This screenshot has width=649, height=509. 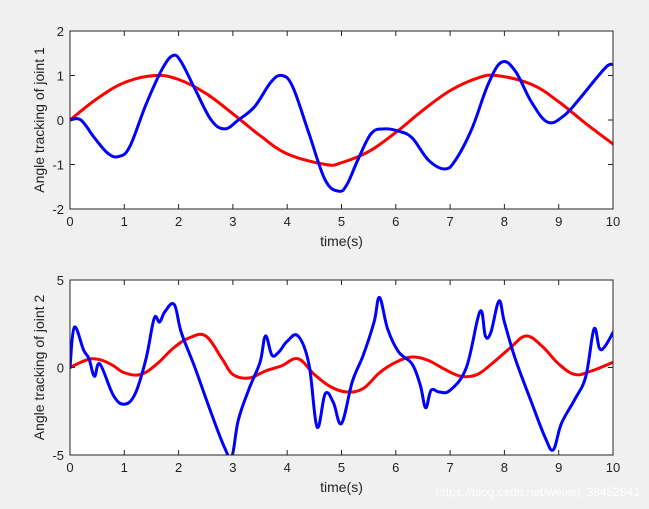 I want to click on y-tick-label: -5, so click(x=58, y=455).